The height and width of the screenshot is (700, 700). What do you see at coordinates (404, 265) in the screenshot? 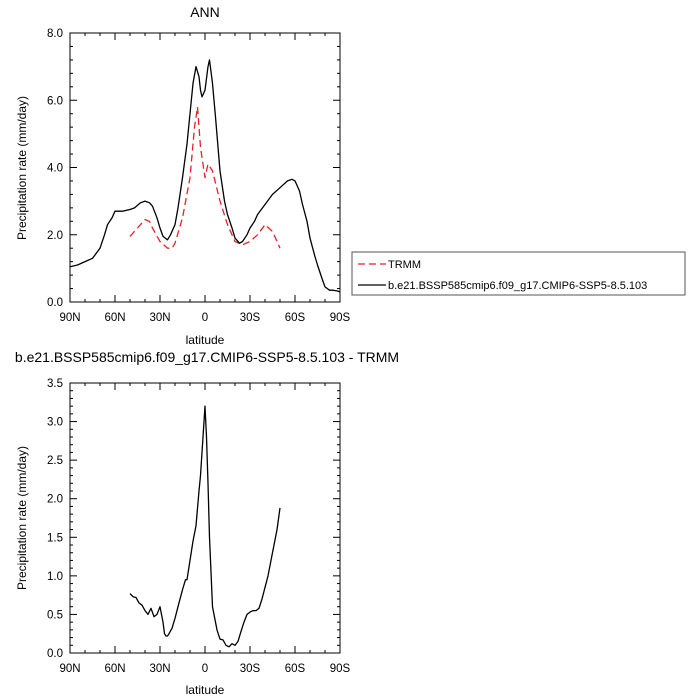
I see `legend-label-trmm: TRMM` at bounding box center [404, 265].